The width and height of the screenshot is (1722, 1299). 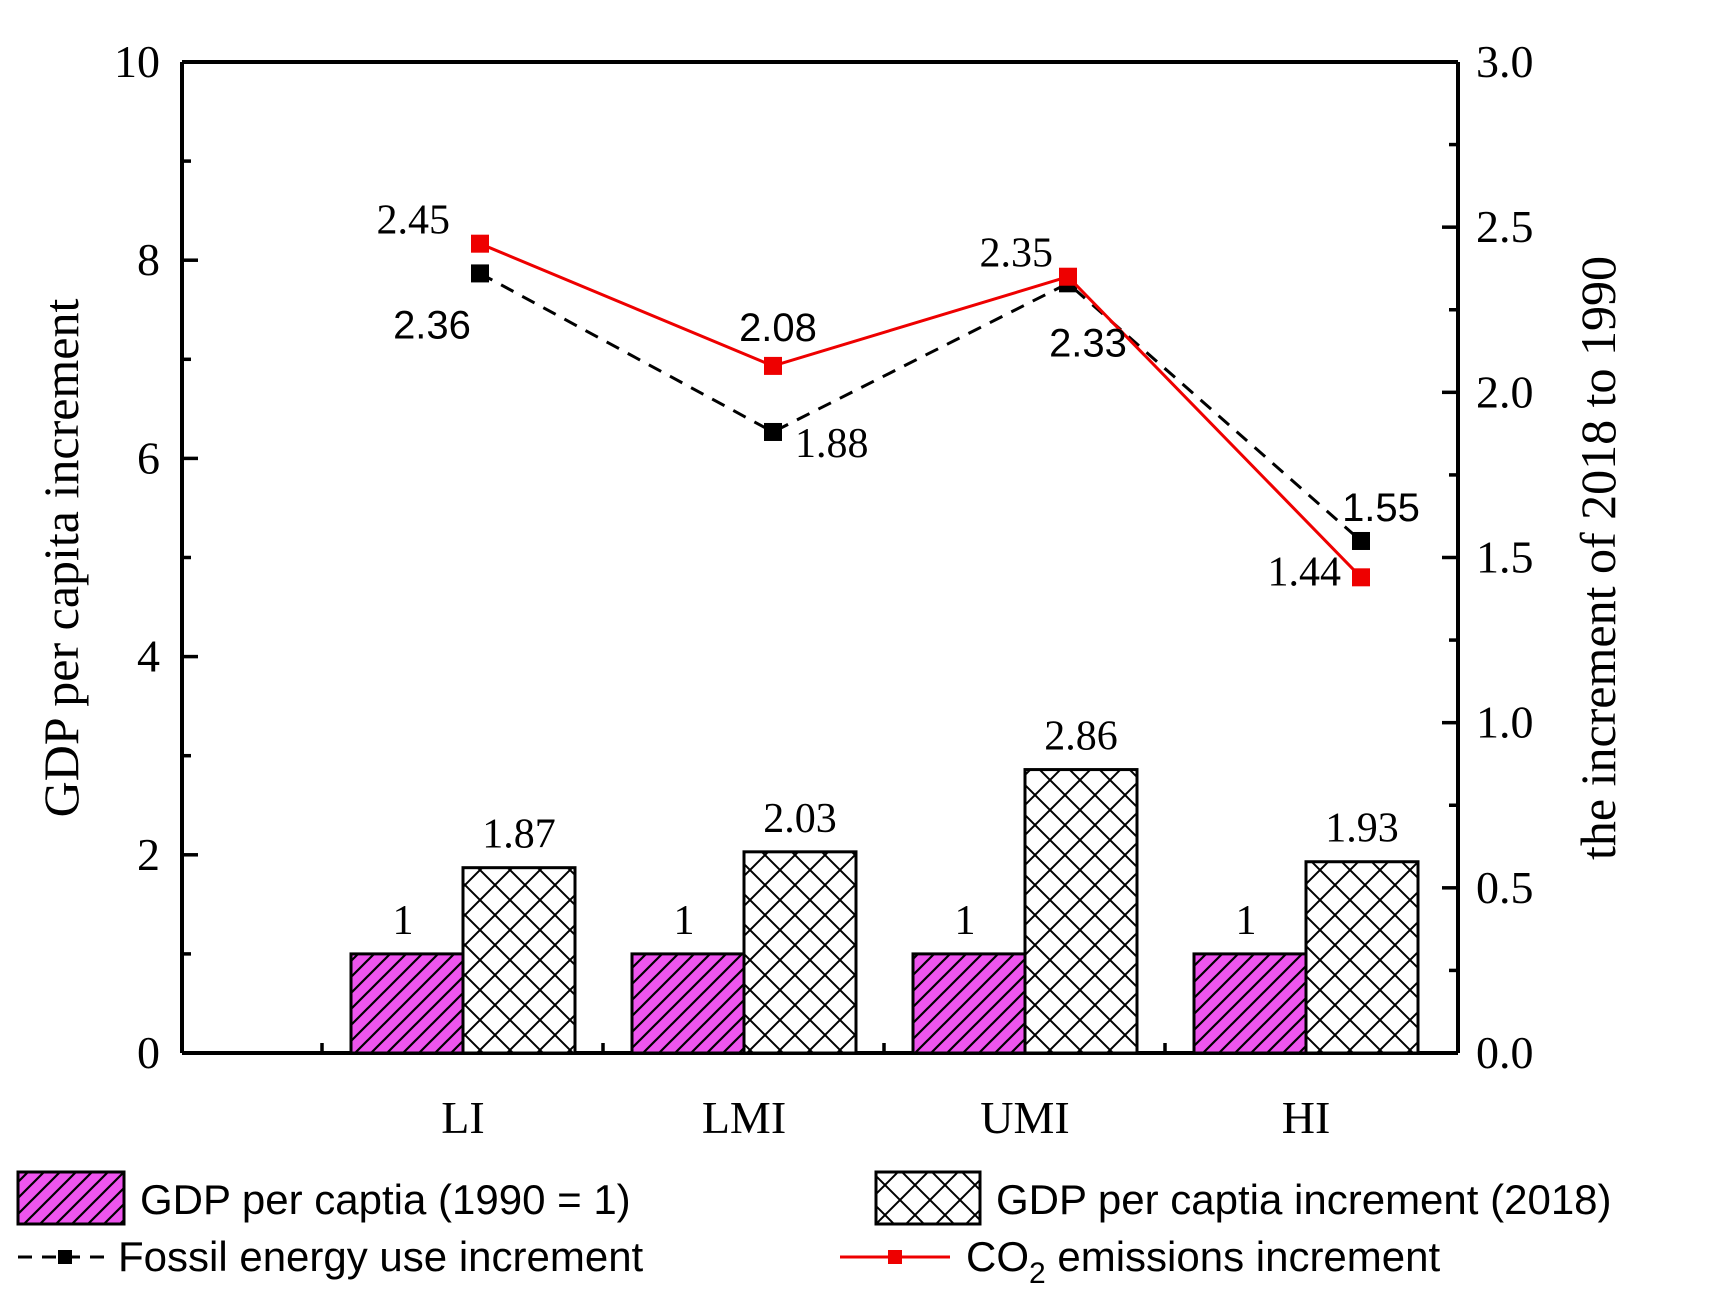 I want to click on left-axis-ticks: 0 2 4 6 8 10, so click(x=156, y=557).